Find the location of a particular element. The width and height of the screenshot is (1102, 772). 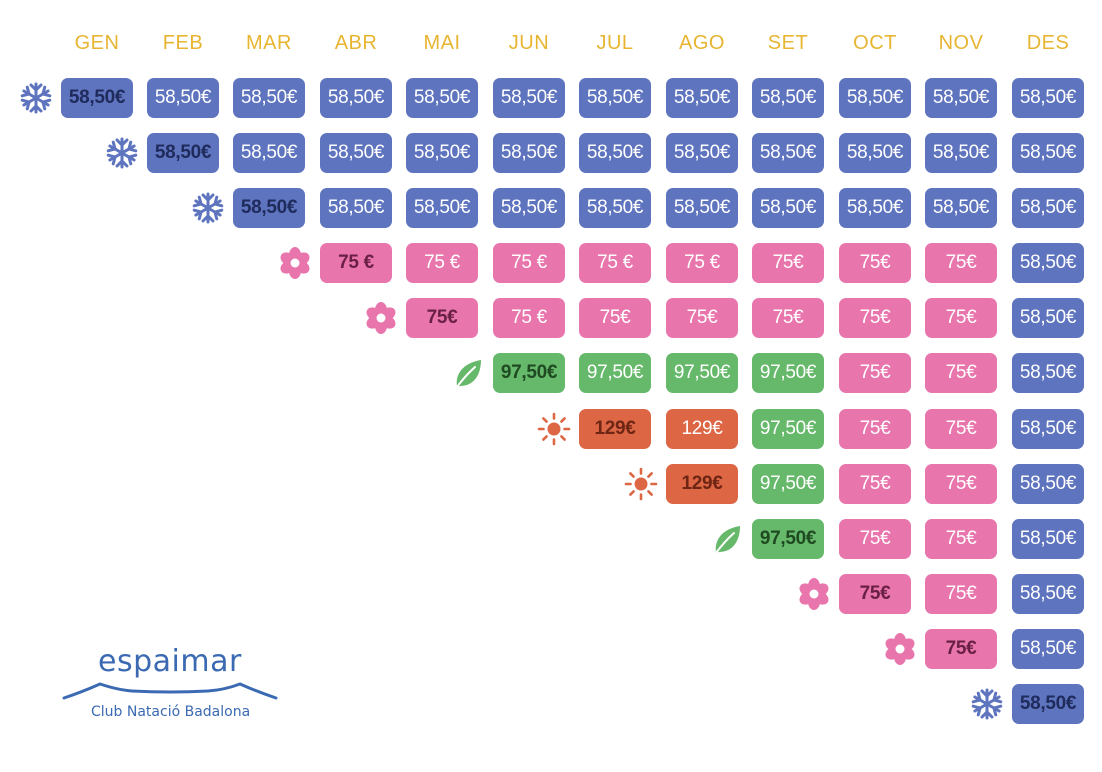

month-header-gen: GEN is located at coordinates (97, 43).